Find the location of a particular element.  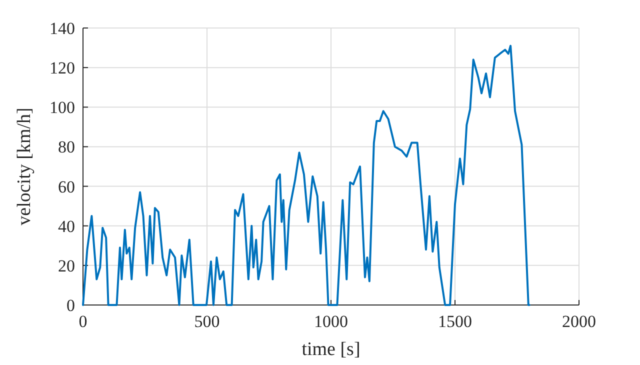

y-tick-label: 100 is located at coordinates (62, 108).